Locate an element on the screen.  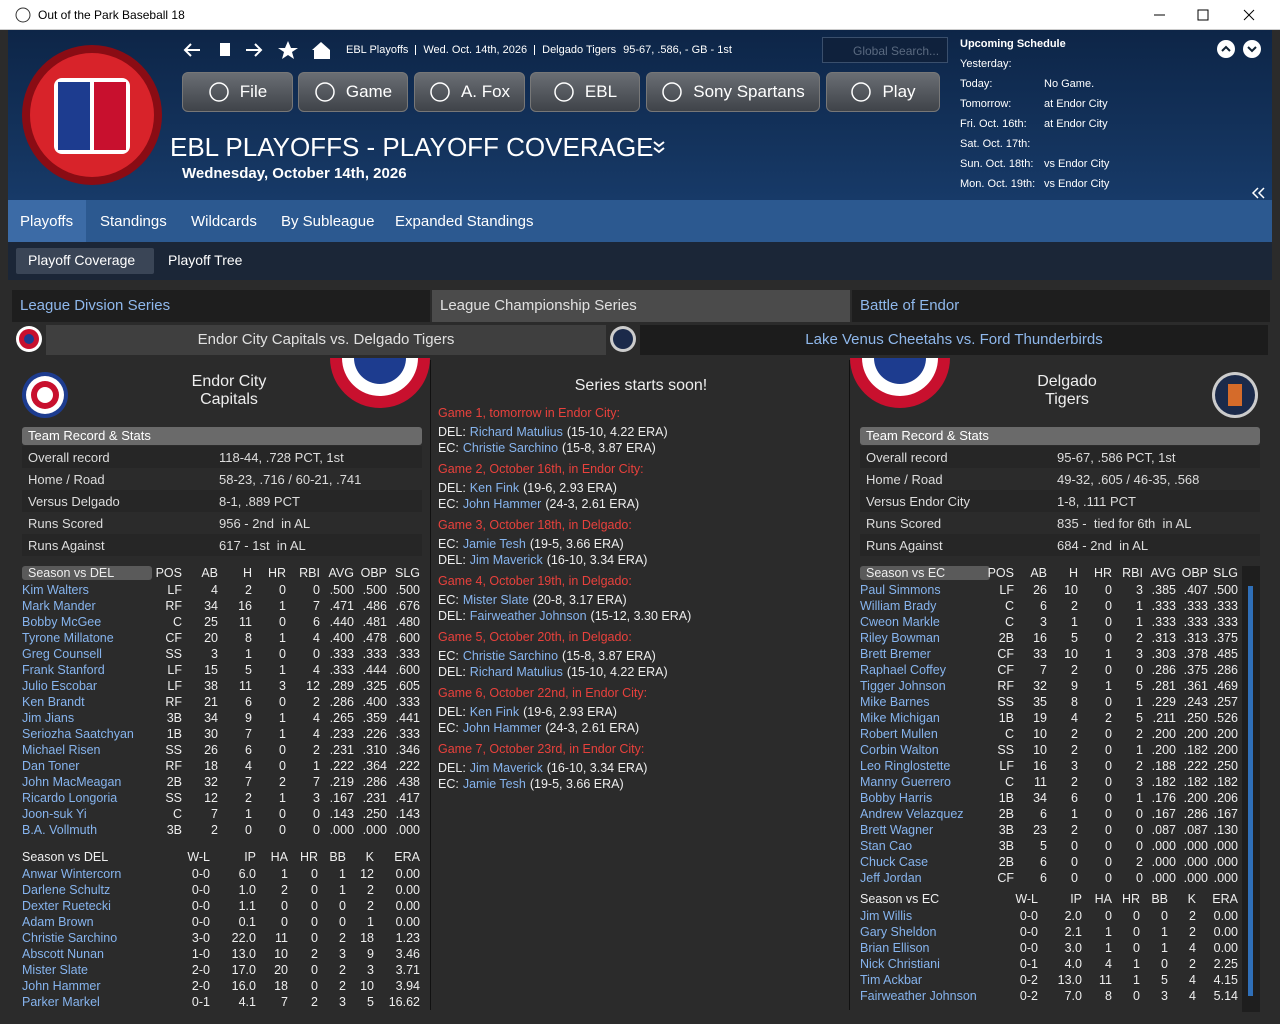
player-name: Ken Brandt is located at coordinates (53, 702).